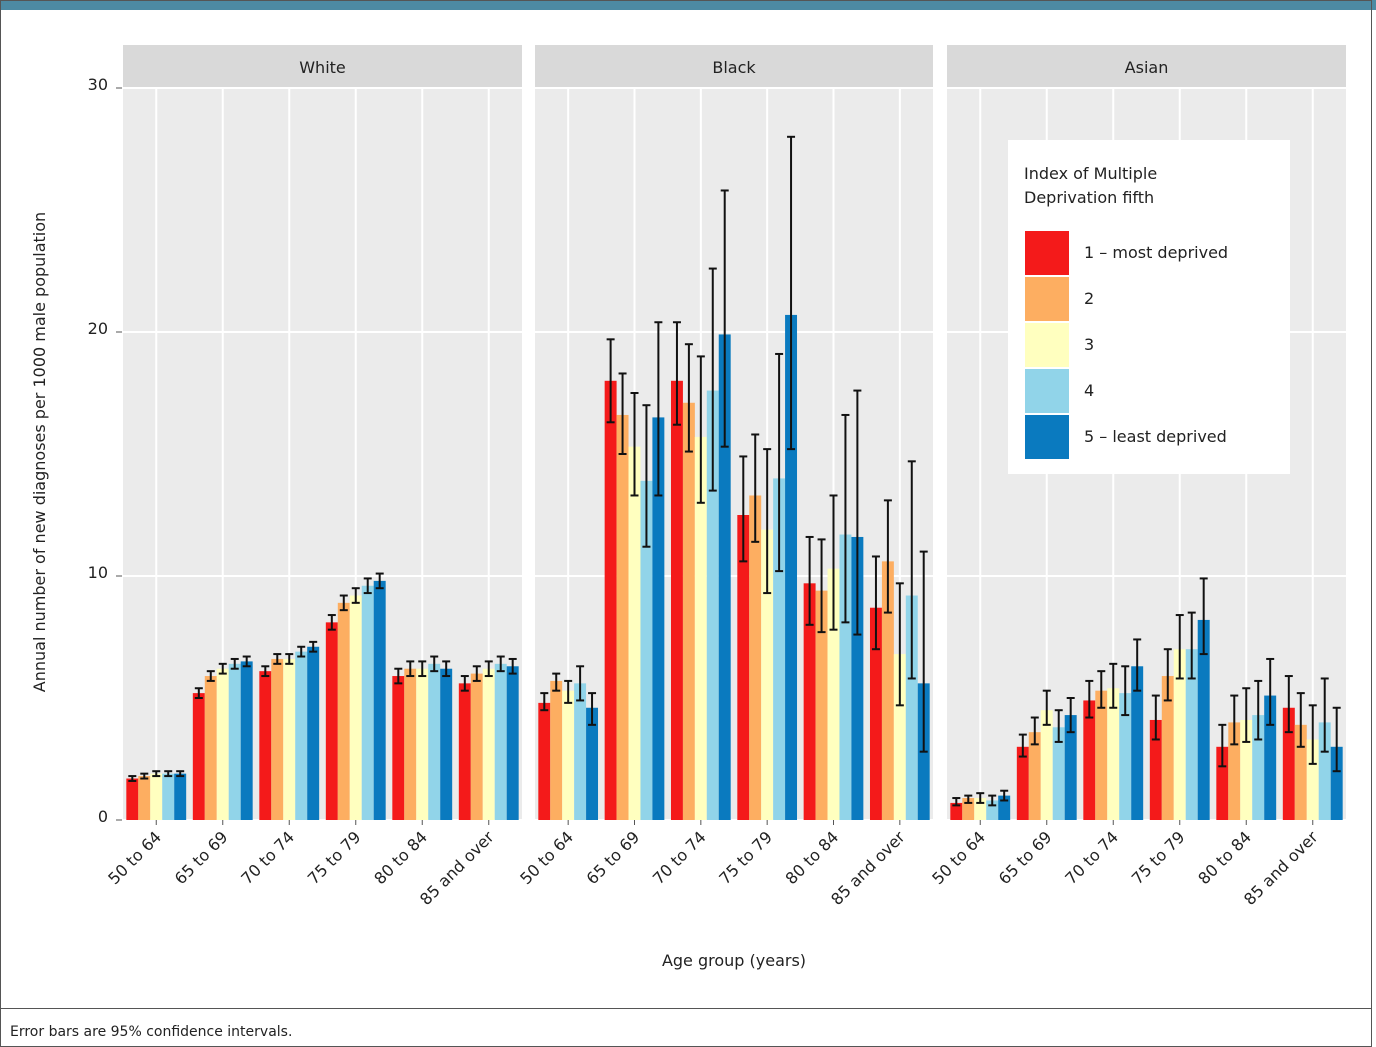 Image resolution: width=1376 pixels, height=1047 pixels. I want to click on legend-label: 5 – least deprived, so click(1155, 436).